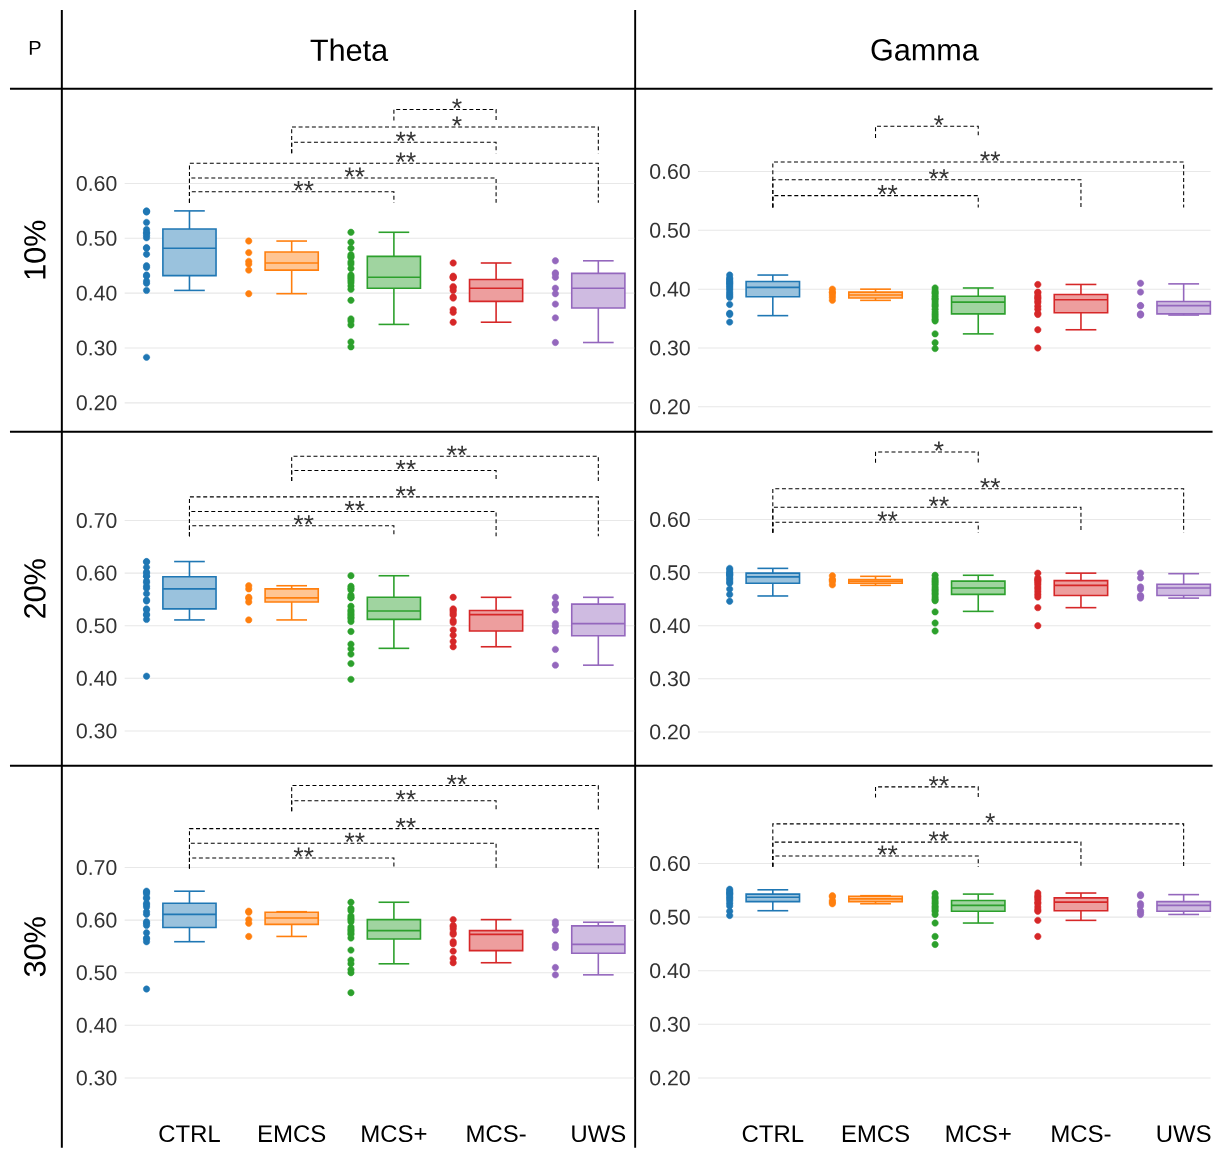  I want to click on y-axis-title: 30%, so click(35, 947).